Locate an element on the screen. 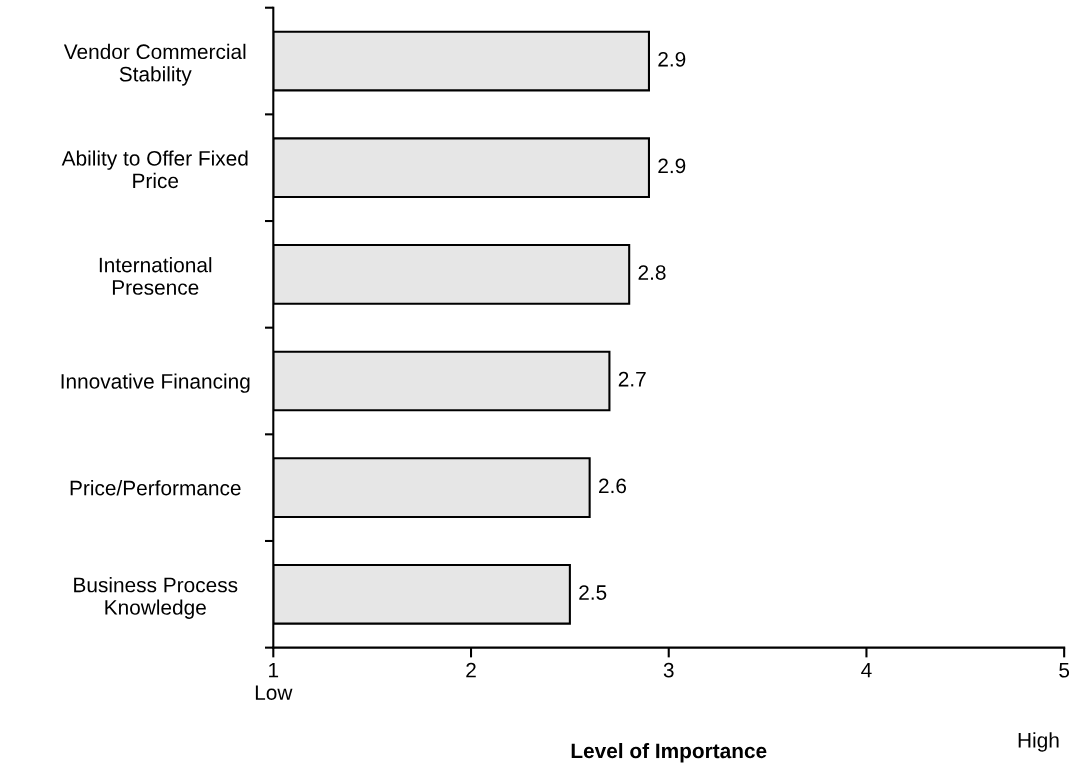 The image size is (1076, 771). y-tick-label: Vendor Commercial Stability is located at coordinates (154, 64).